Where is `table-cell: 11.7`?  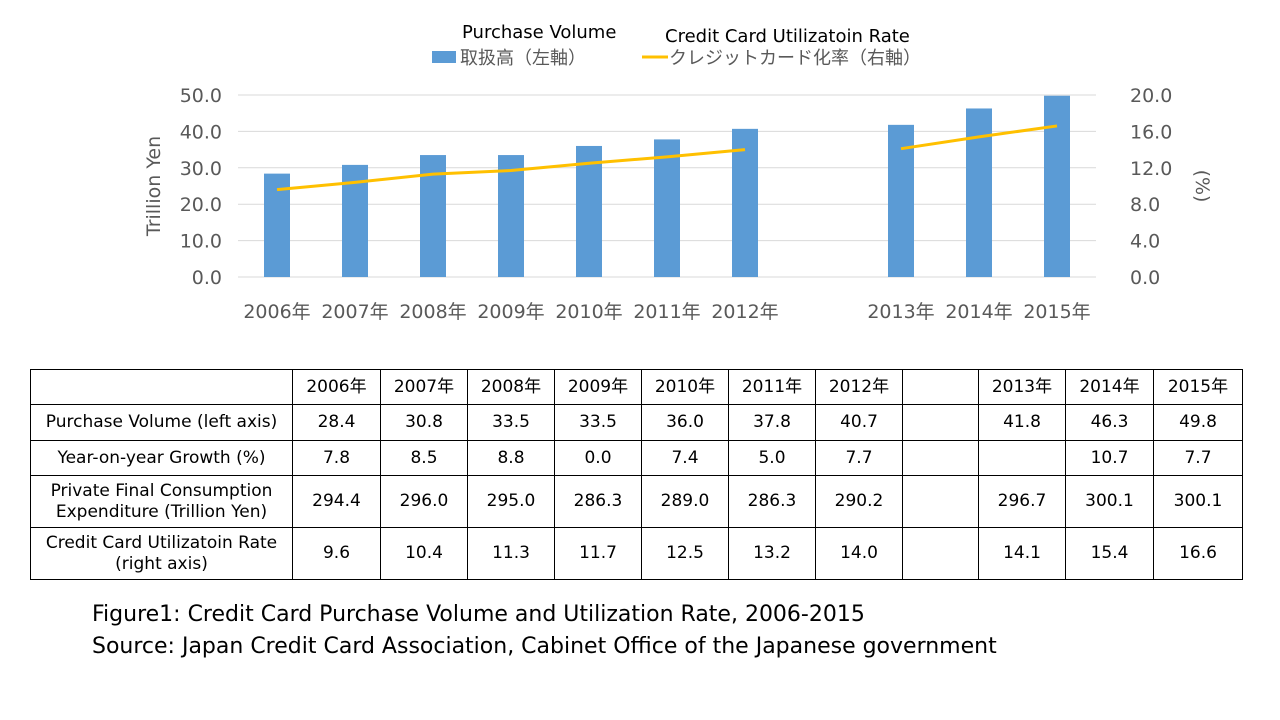 table-cell: 11.7 is located at coordinates (598, 553).